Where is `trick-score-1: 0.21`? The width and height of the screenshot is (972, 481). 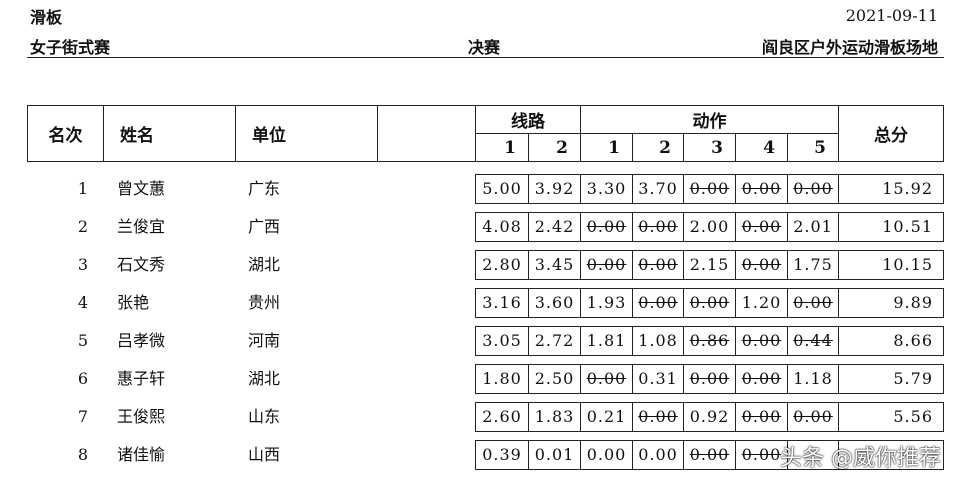
trick-score-1: 0.21 is located at coordinates (606, 417).